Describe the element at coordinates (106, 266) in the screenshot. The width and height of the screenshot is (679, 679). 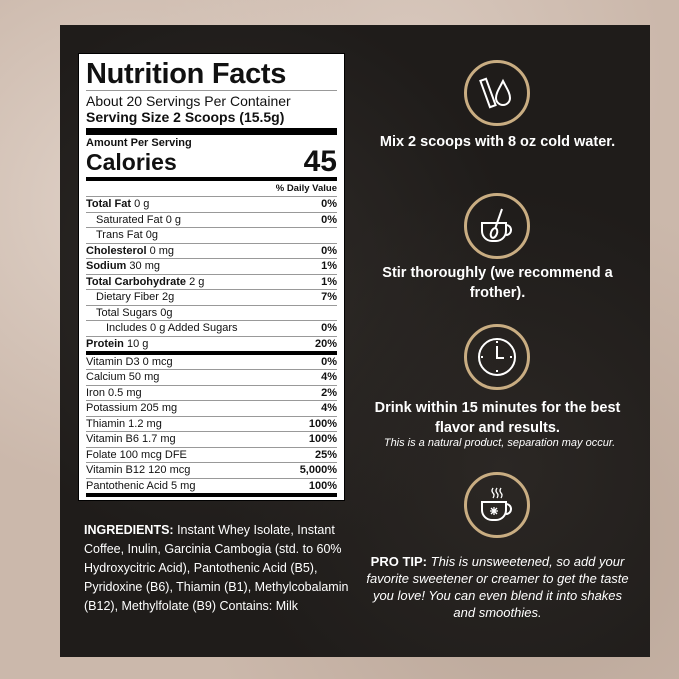
I see `nutrient-label: Sodium` at that location.